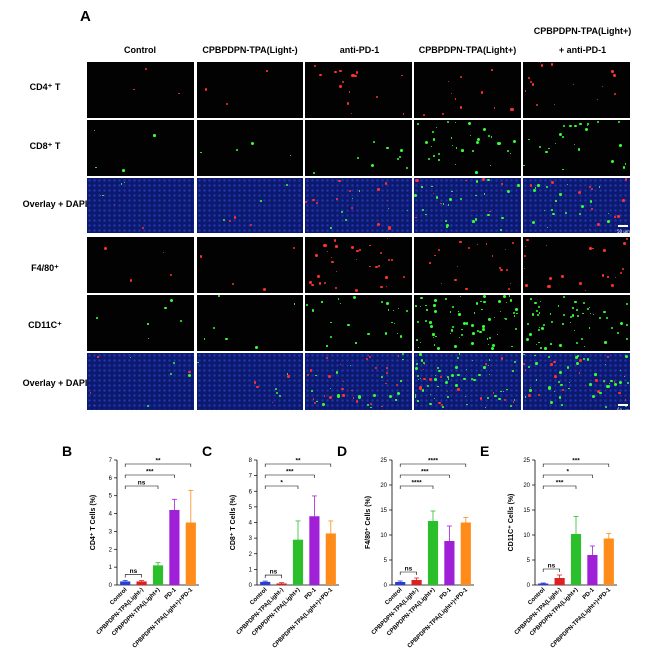 Image resolution: width=646 pixels, height=665 pixels. I want to click on panel-letter-b: B, so click(67, 451).